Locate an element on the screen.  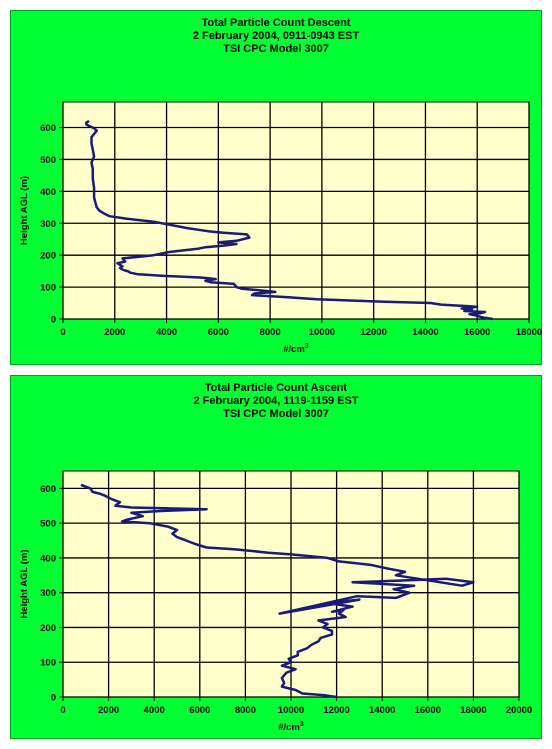
x-tick-label: 2000 is located at coordinates (114, 332).